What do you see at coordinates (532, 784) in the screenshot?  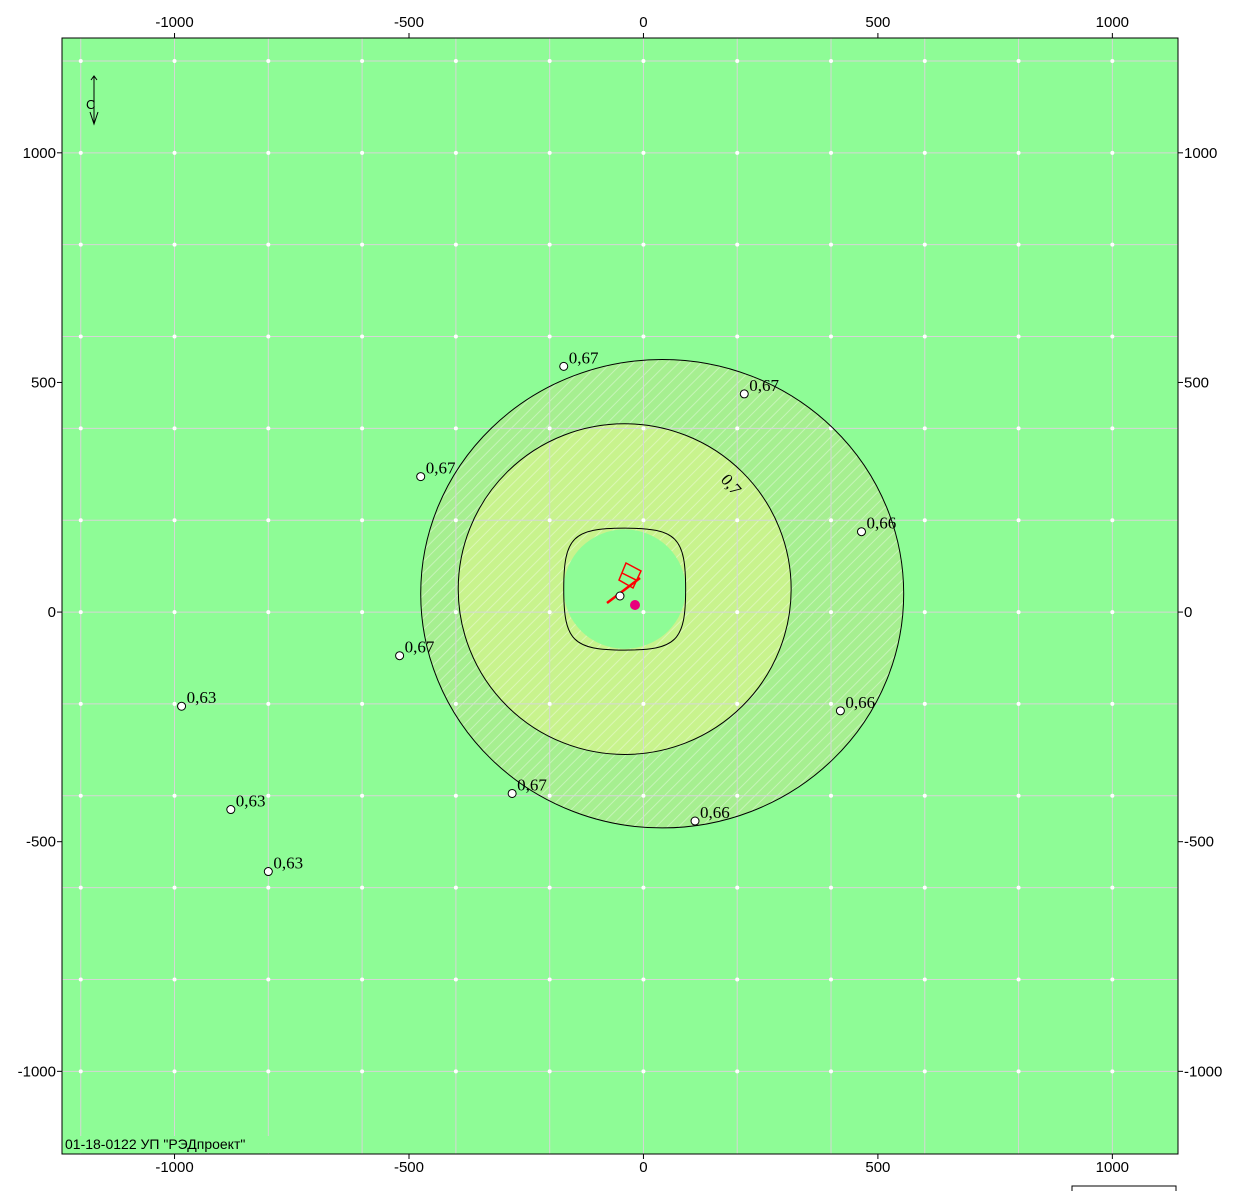 I see `receptor-point-label: 0,67` at bounding box center [532, 784].